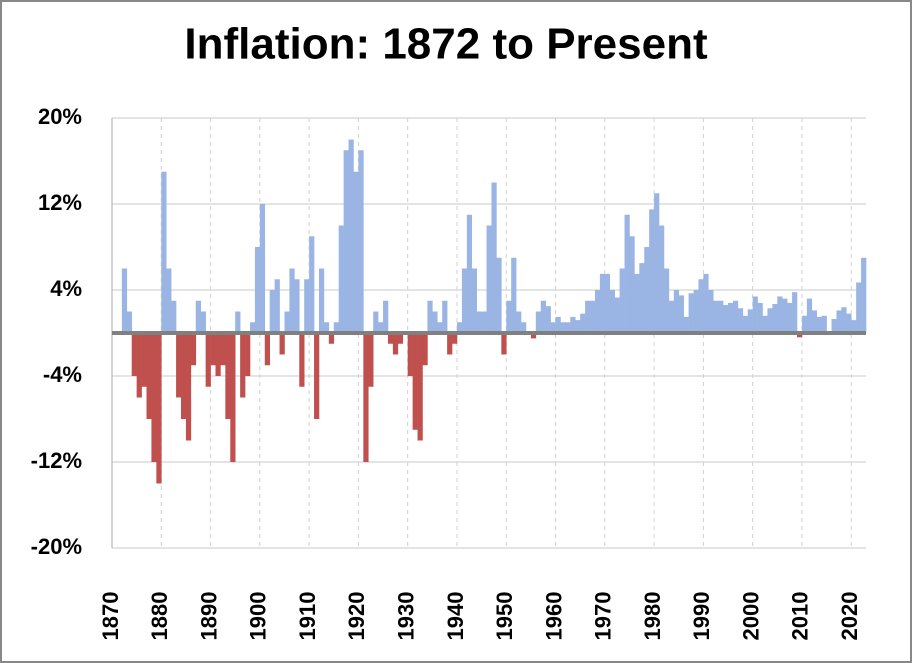 This screenshot has width=912, height=663. What do you see at coordinates (750, 616) in the screenshot?
I see `x-tick-label: 2000` at bounding box center [750, 616].